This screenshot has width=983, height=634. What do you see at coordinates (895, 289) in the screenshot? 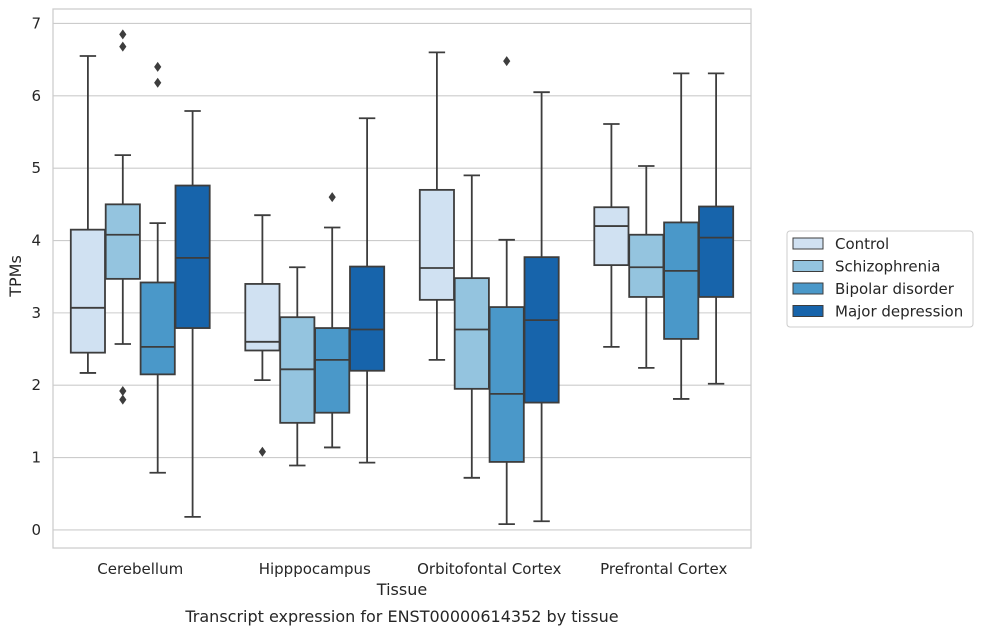
I see `legend-label: Bipolar disorder` at bounding box center [895, 289].